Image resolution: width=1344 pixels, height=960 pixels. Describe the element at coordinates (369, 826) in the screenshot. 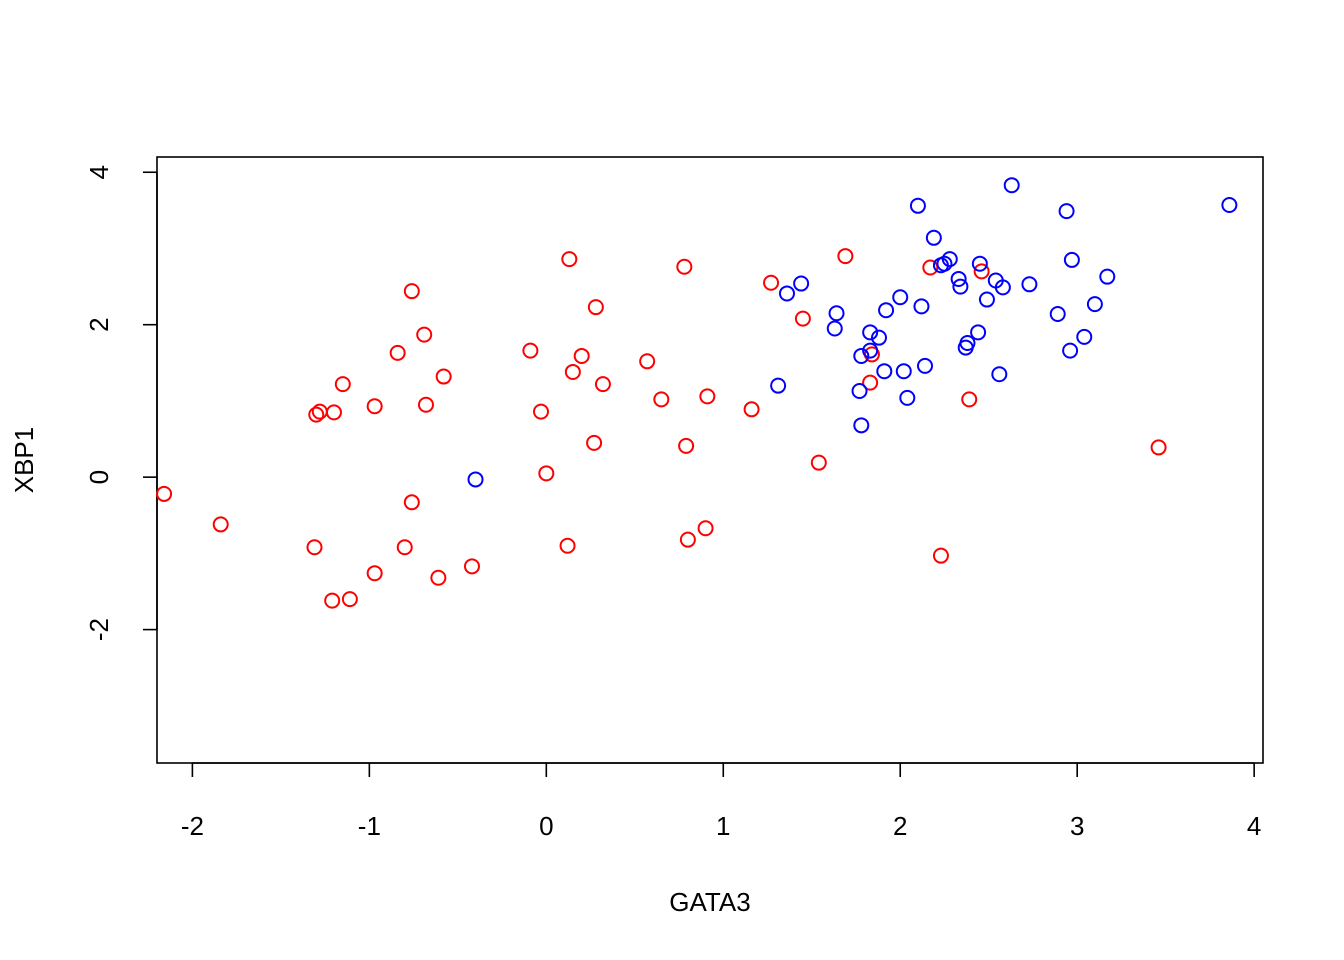

I see `x-tick-label: -1` at that location.